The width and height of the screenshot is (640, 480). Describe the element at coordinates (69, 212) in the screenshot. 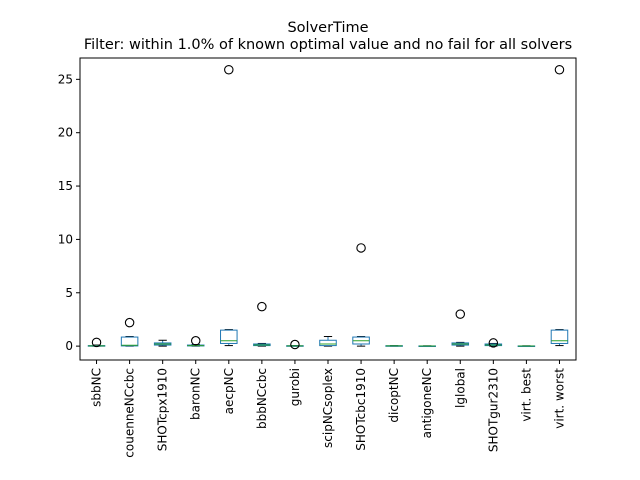

I see `y-axis: 0 5 10 15 20 25` at that location.